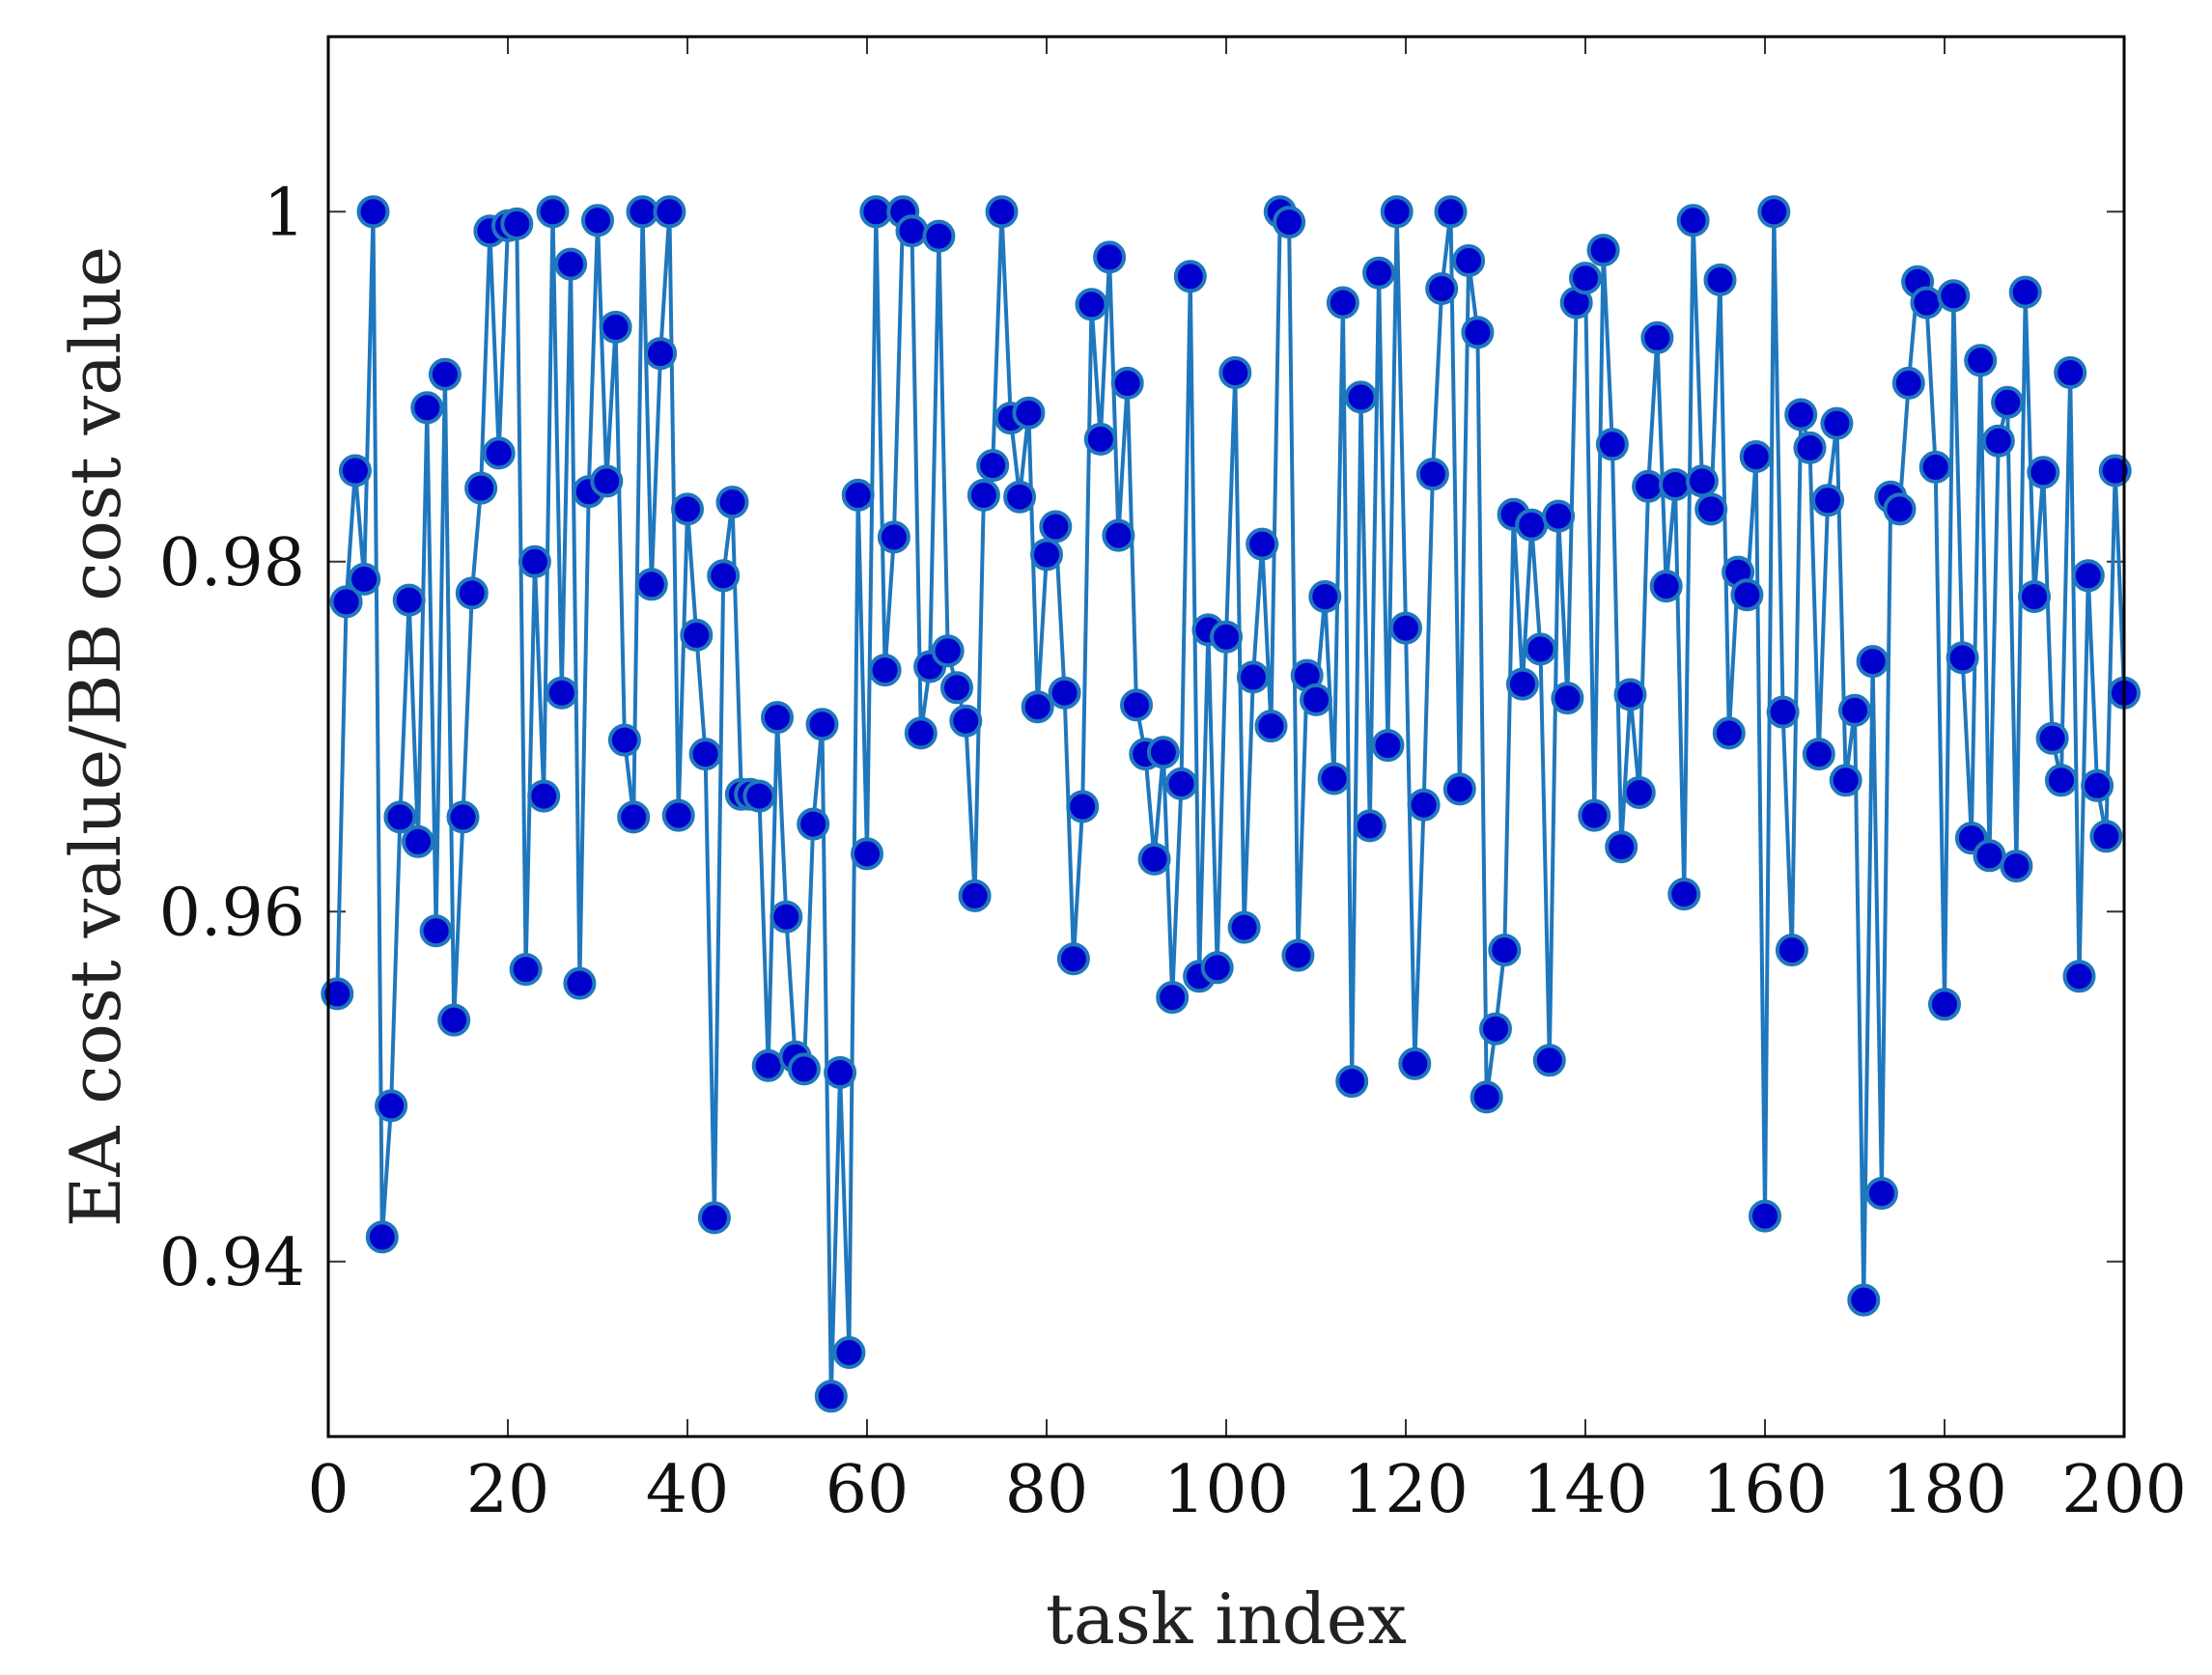  Describe the element at coordinates (232, 913) in the screenshot. I see `y-tick-label: 0.96` at that location.